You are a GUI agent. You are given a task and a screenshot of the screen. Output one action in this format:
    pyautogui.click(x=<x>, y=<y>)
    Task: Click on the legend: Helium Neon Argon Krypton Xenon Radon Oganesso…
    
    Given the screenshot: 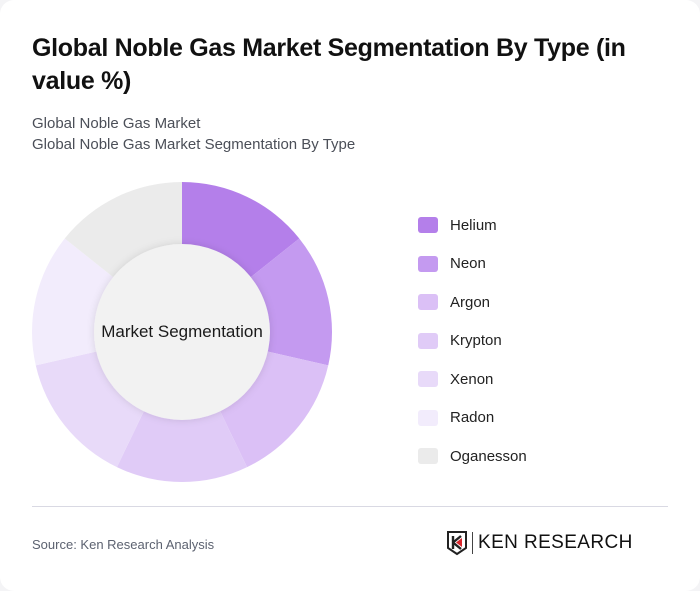 What is the action you would take?
    pyautogui.click(x=472, y=341)
    